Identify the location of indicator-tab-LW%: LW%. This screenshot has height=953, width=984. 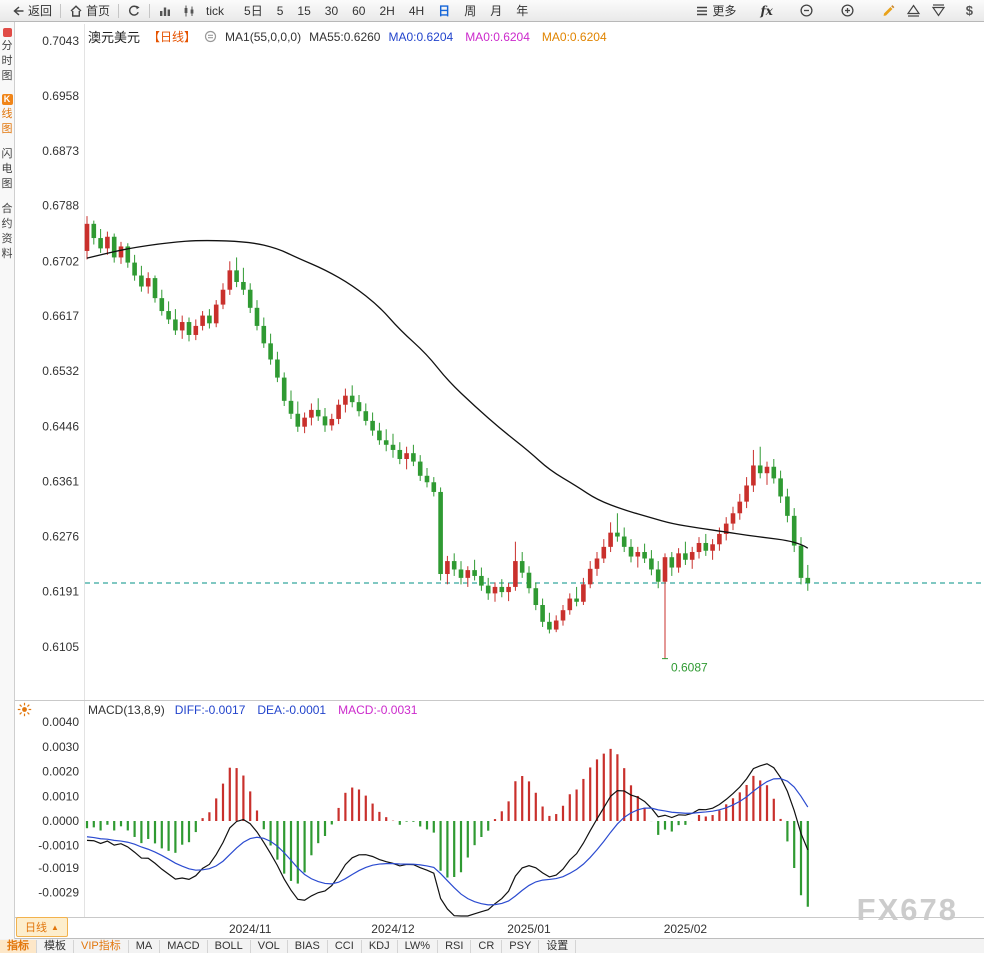
(418, 946).